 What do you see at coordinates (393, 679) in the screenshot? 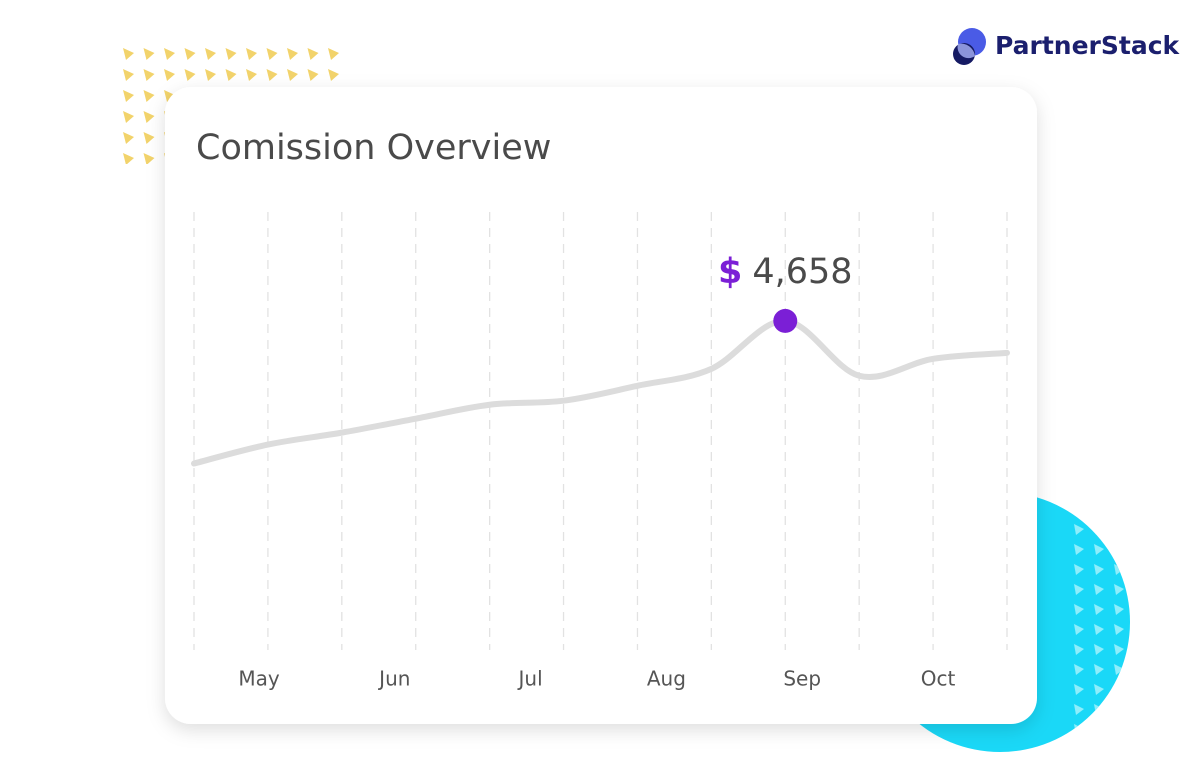
I see `x-tick-label: Jun` at bounding box center [393, 679].